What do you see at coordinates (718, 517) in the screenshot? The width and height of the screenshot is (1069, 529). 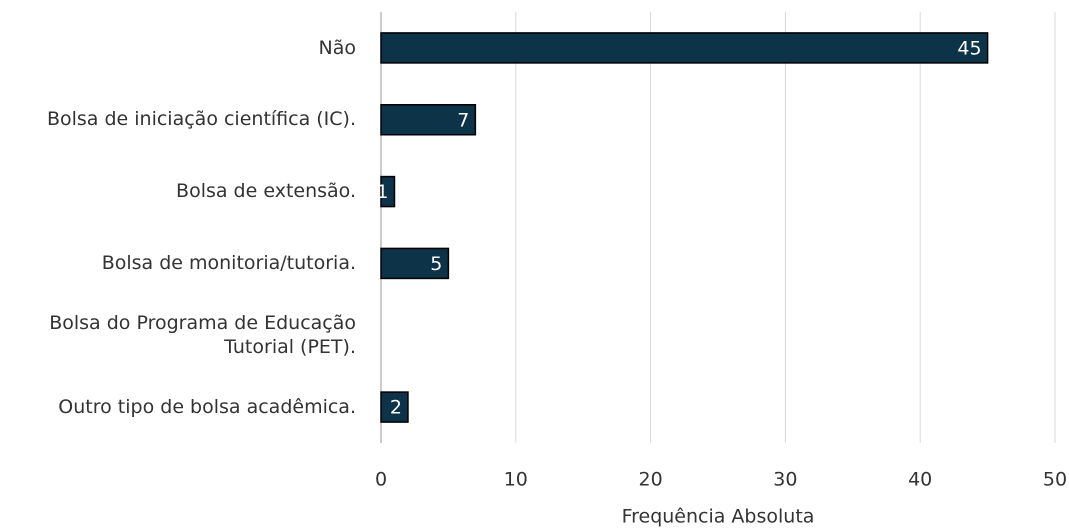 I see `x-axis-title: Frequência Absoluta` at bounding box center [718, 517].